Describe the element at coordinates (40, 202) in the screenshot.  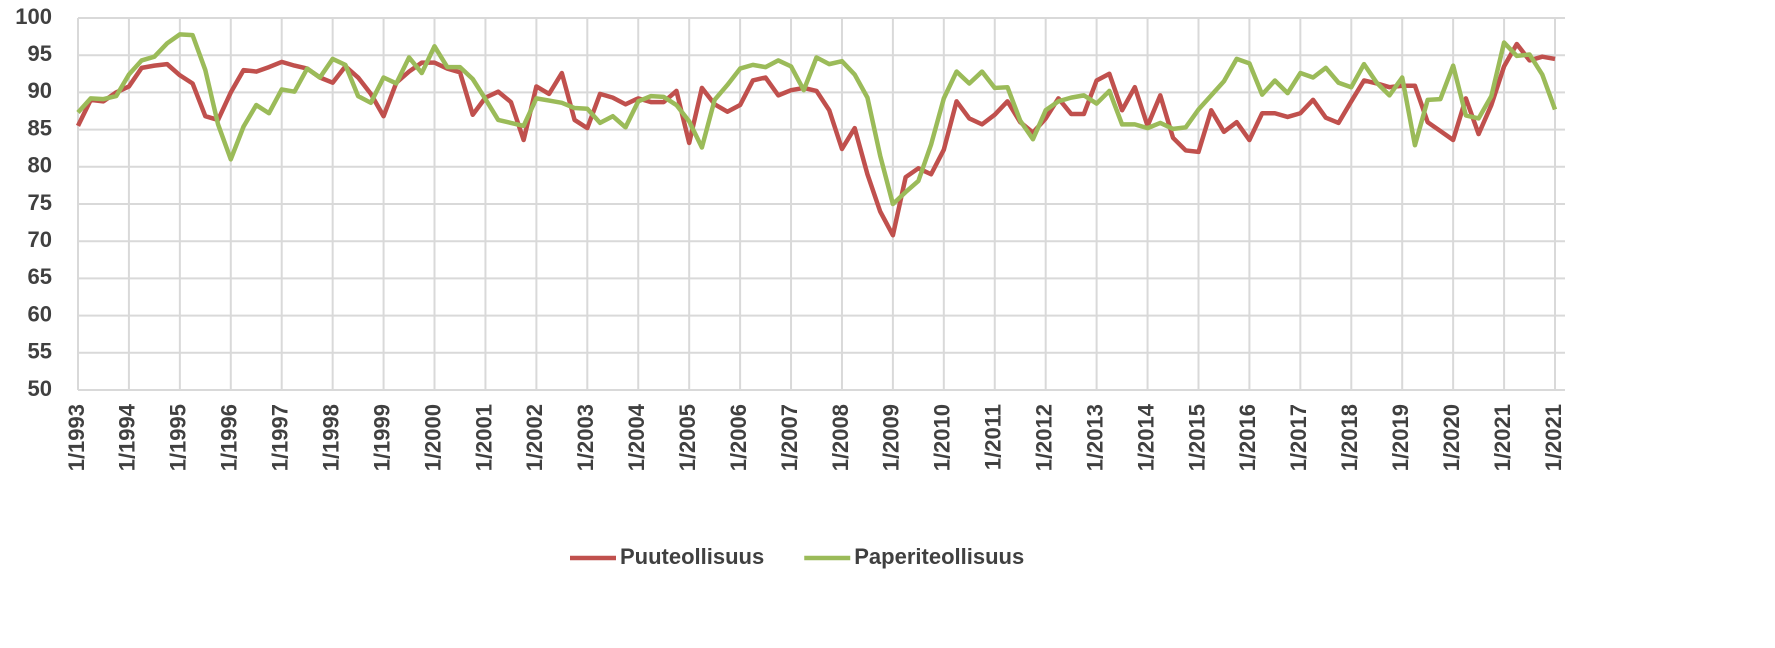
I see `y-tick-label: 75` at that location.